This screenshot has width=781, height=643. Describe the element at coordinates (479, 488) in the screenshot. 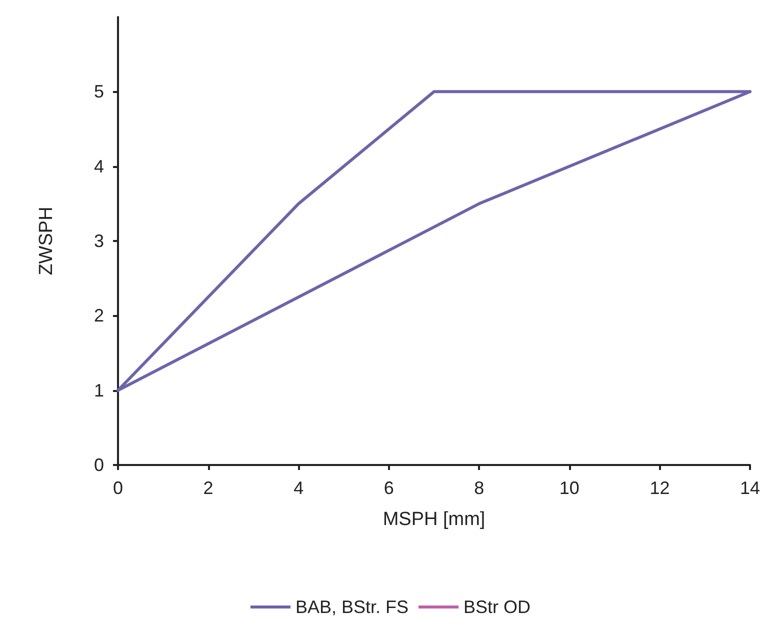

I see `x-tick-label: 8` at that location.